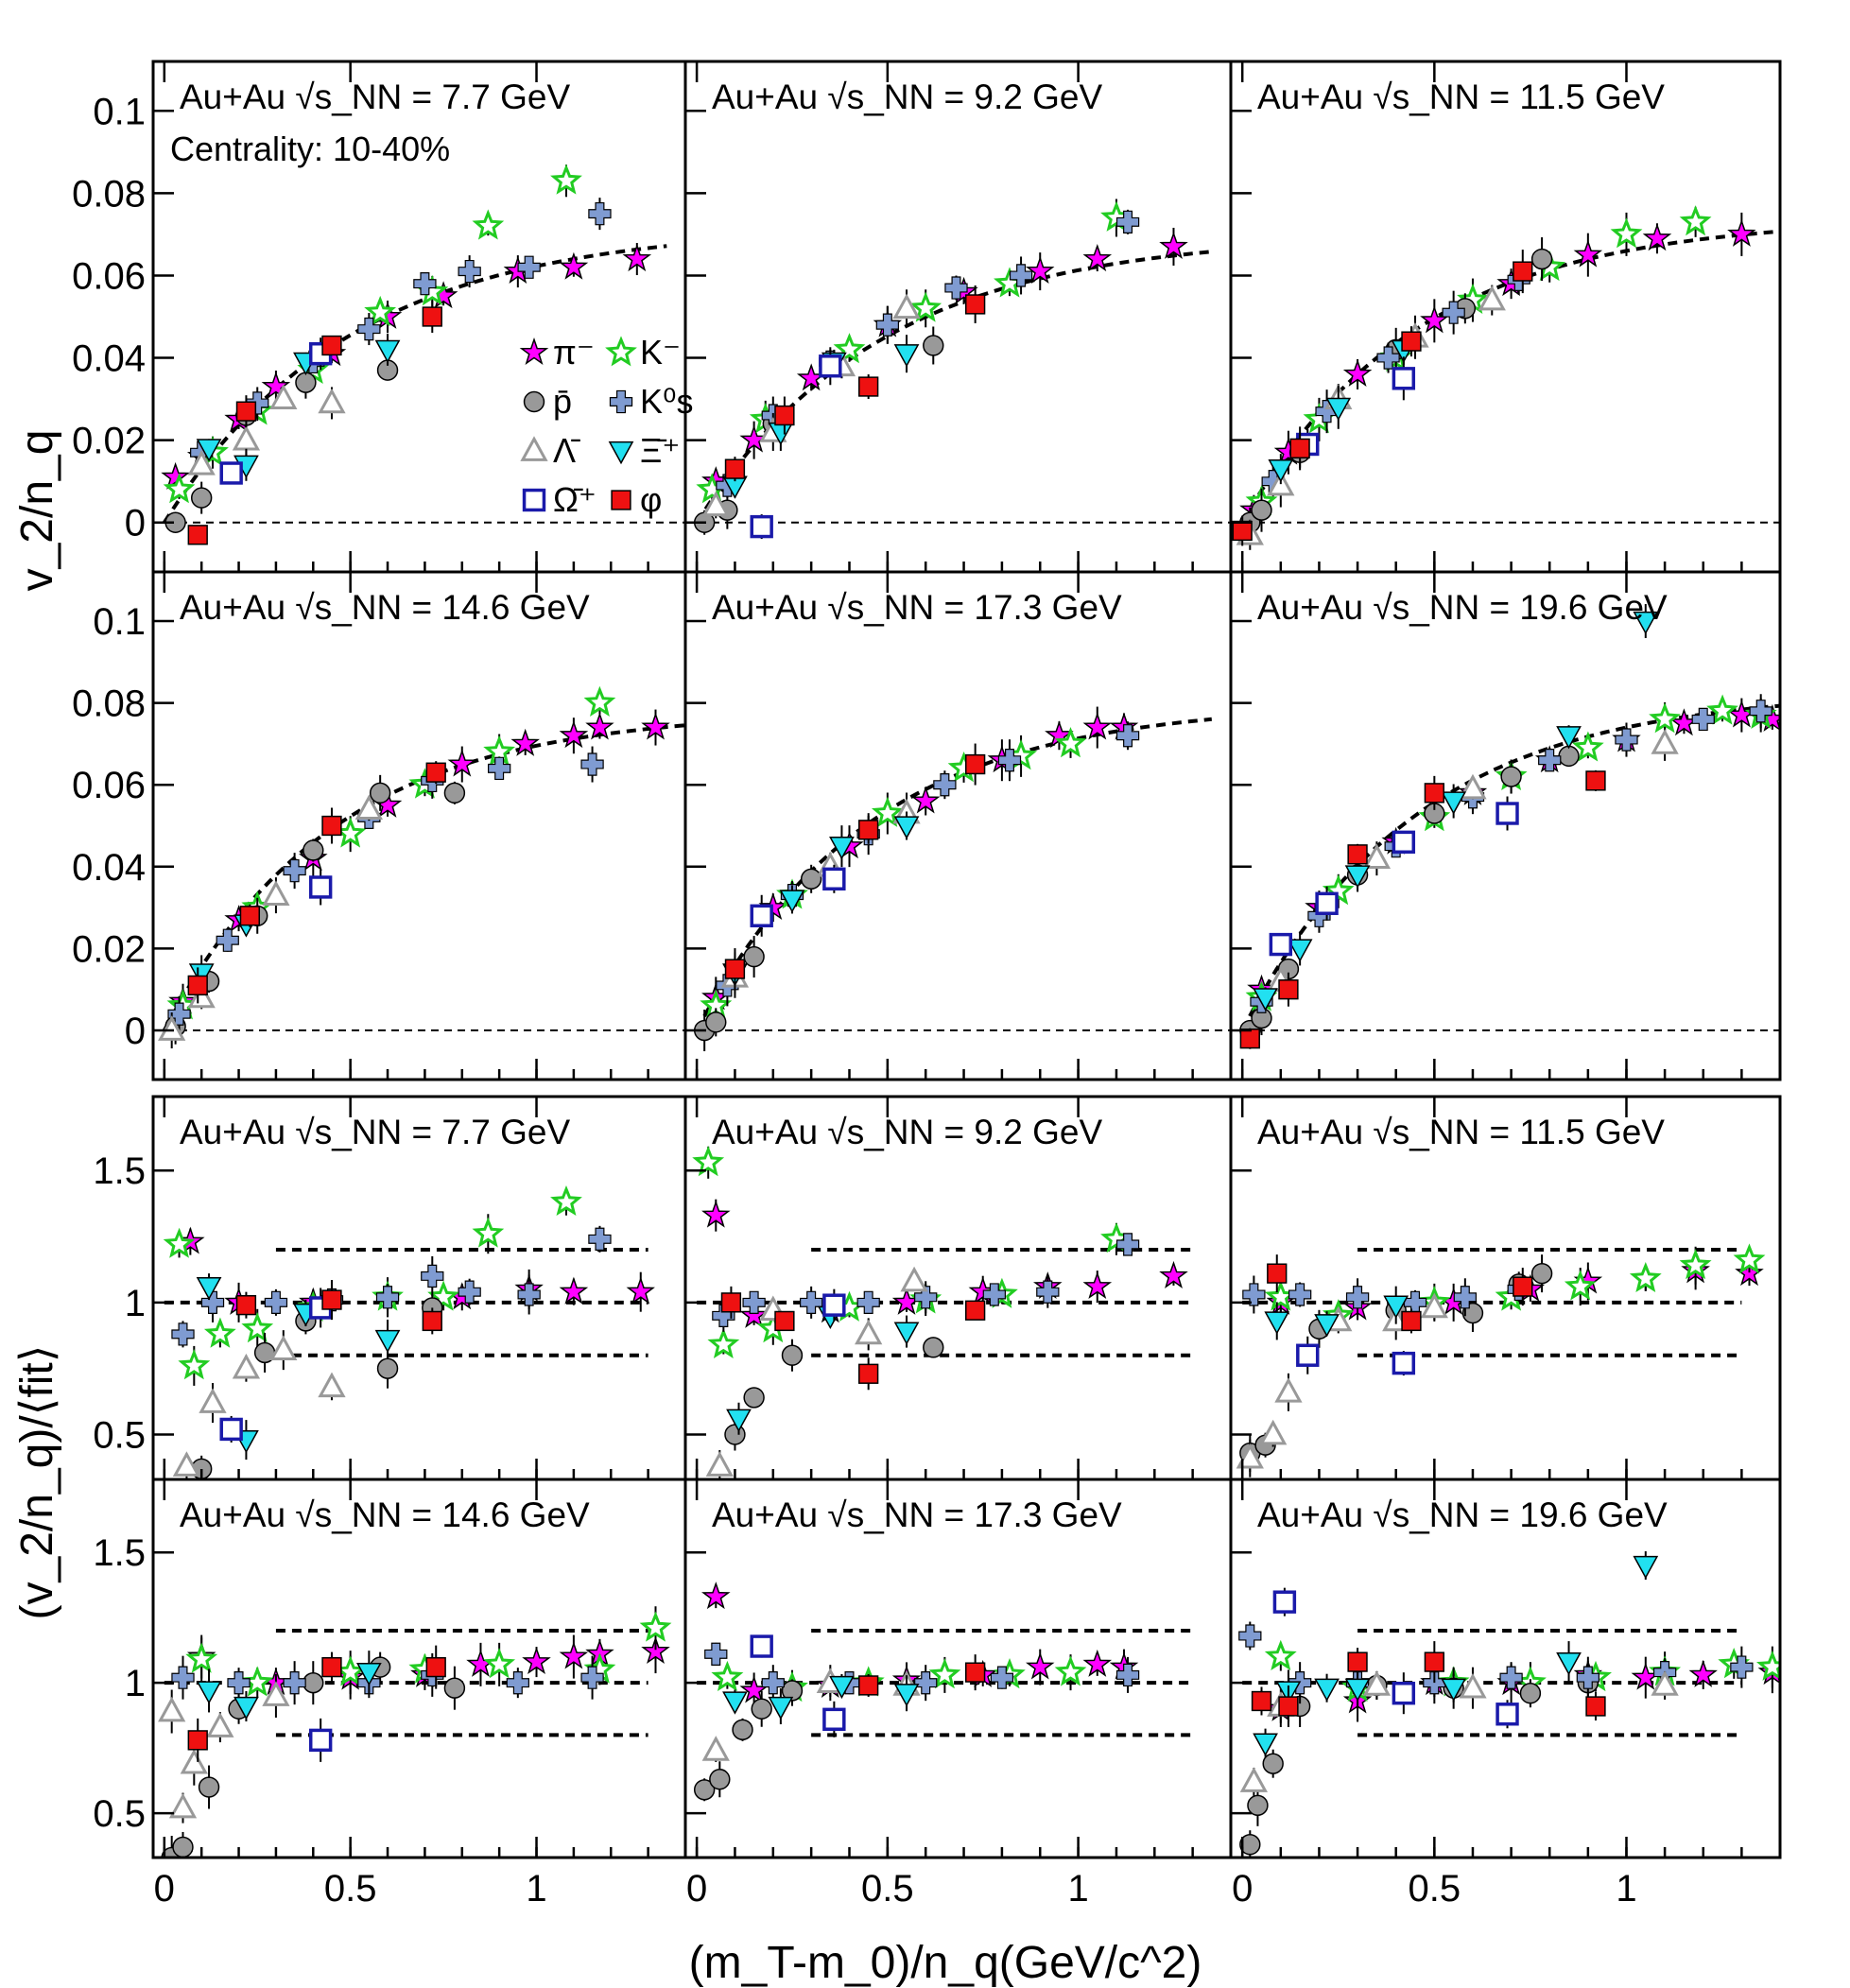 The width and height of the screenshot is (1850, 1988). What do you see at coordinates (574, 499) in the screenshot?
I see `legend-label: Ω̄⁺` at bounding box center [574, 499].